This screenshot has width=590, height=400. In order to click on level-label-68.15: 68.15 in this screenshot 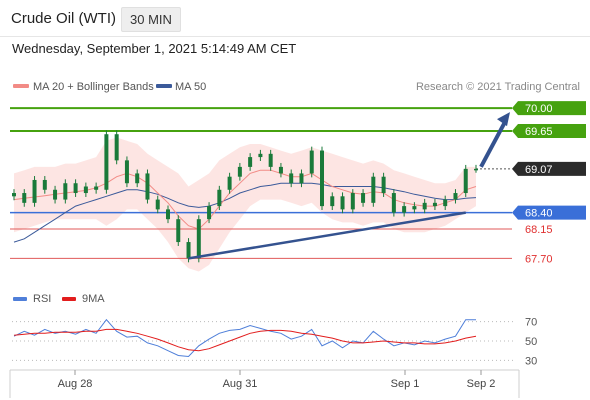, I will do `click(539, 230)`.